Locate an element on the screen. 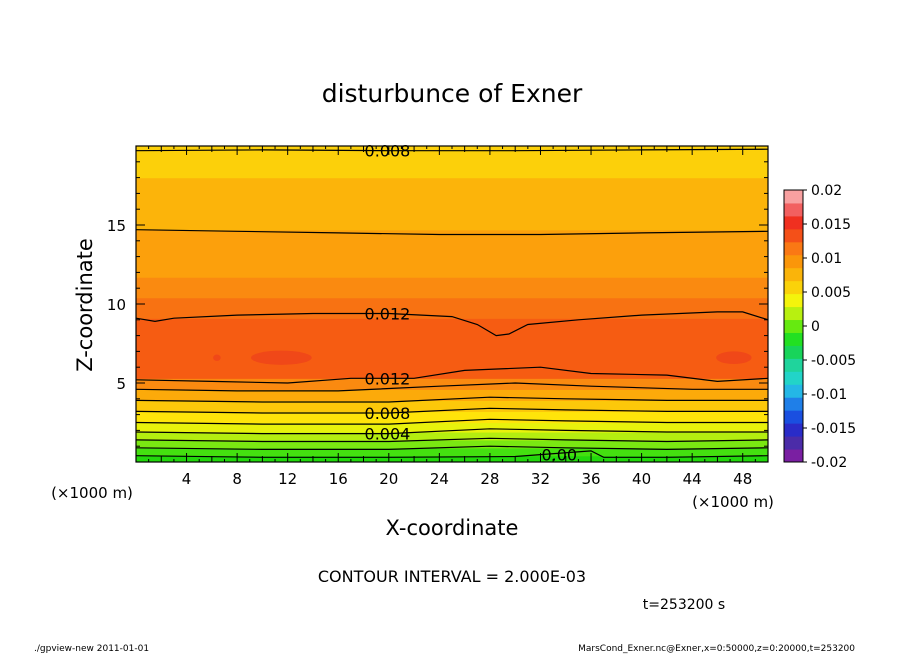  contour-interval-note: CONTOUR INTERVAL = 2.000E-03 is located at coordinates (452, 576).